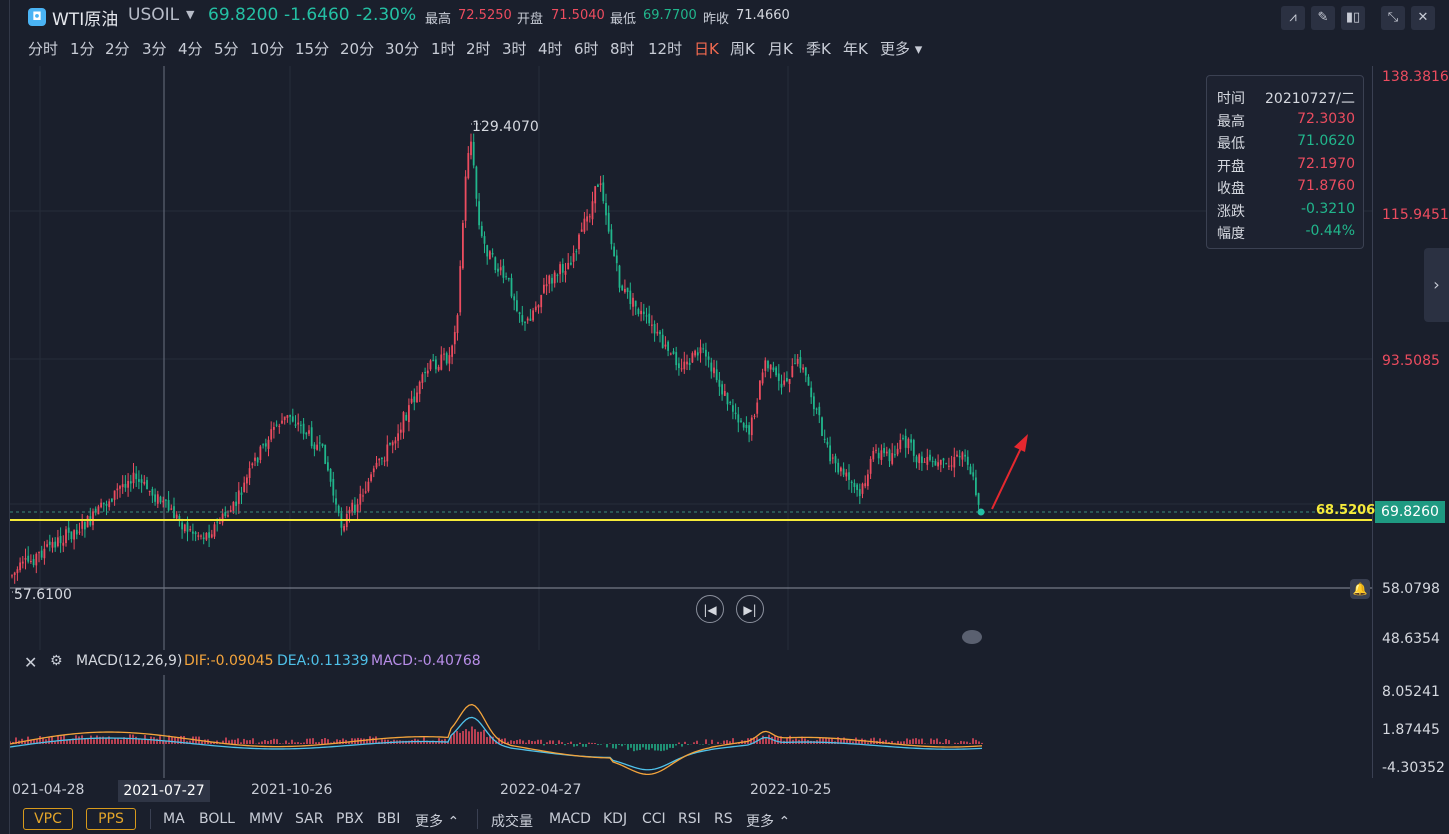  What do you see at coordinates (31, 662) in the screenshot?
I see `close-indicator-icon: ✕` at bounding box center [31, 662].